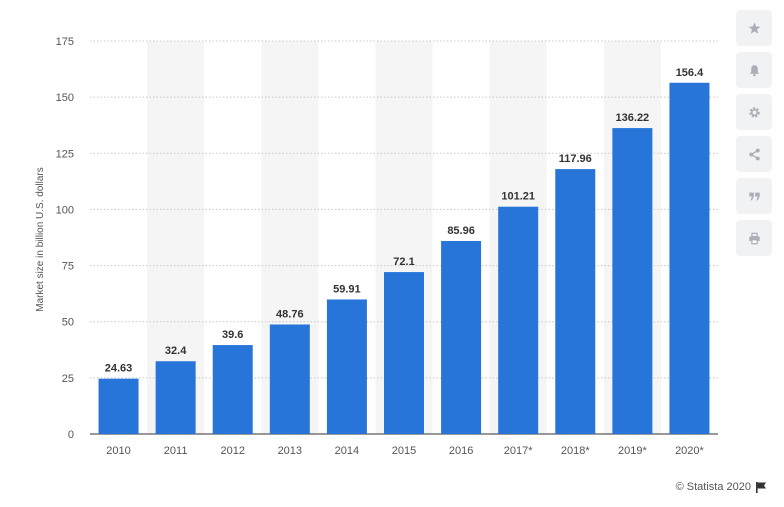 The width and height of the screenshot is (784, 507). Describe the element at coordinates (518, 197) in the screenshot. I see `data-label: 101.21` at that location.